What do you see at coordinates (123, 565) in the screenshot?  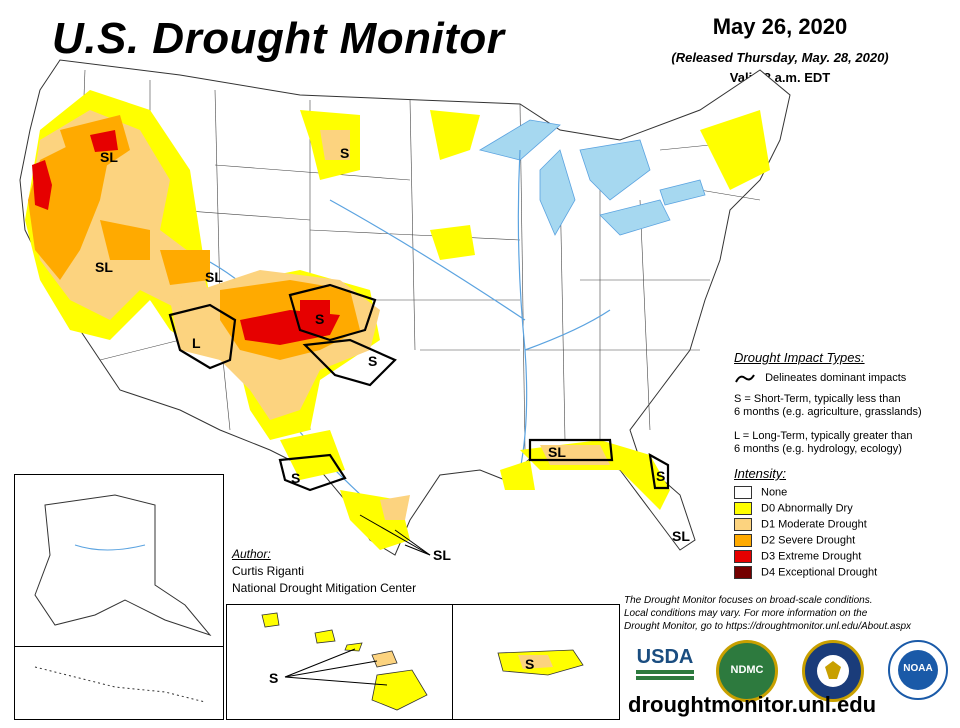 I see `alaska-map` at bounding box center [123, 565].